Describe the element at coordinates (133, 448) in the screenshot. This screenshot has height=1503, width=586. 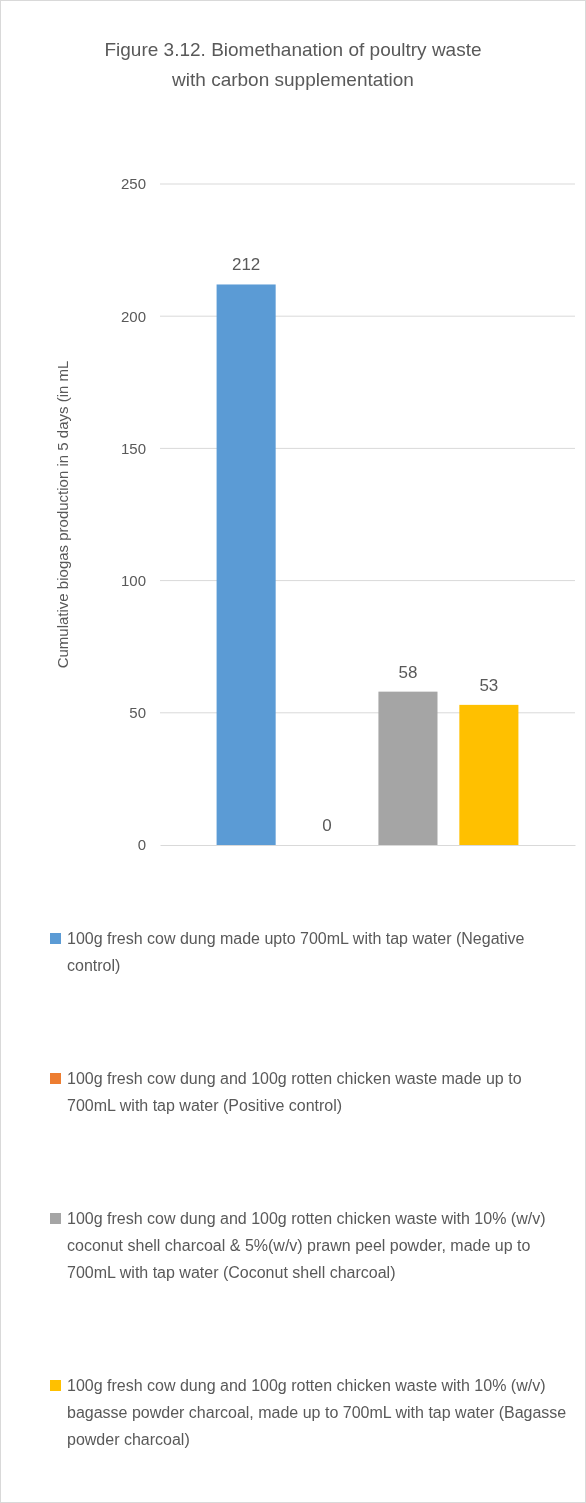
I see `y-tick-label: 150` at that location.